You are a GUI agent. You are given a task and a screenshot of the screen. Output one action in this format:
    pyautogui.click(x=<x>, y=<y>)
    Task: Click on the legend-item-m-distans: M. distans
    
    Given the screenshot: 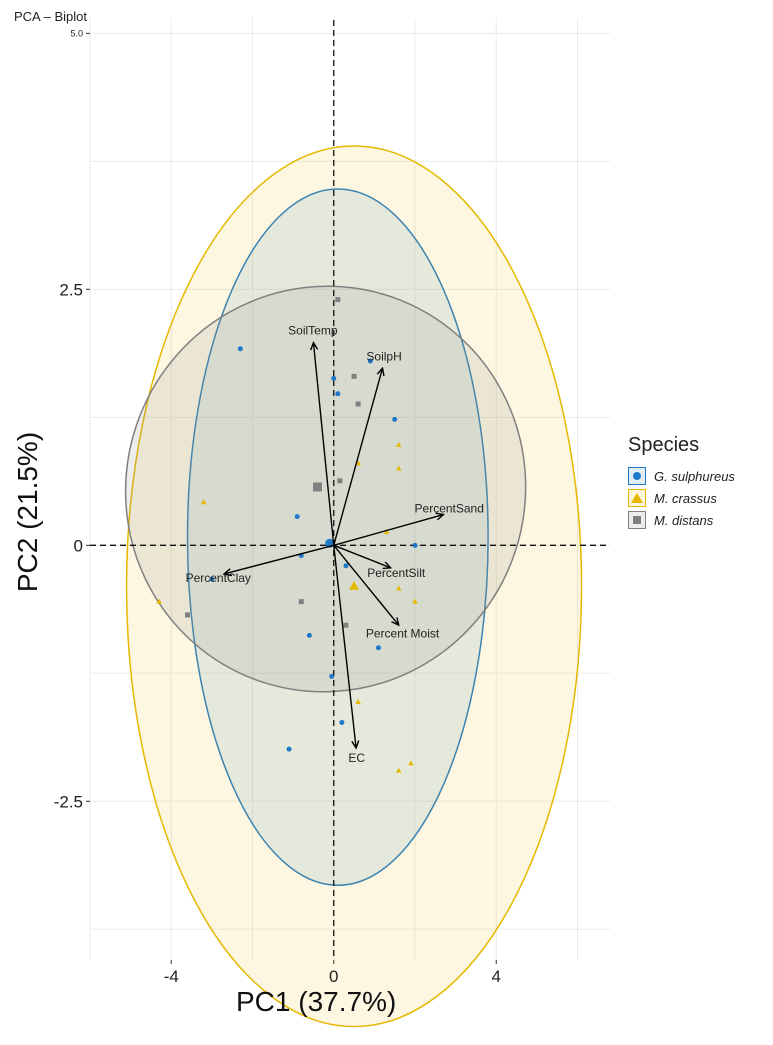 What is the action you would take?
    pyautogui.click(x=681, y=520)
    